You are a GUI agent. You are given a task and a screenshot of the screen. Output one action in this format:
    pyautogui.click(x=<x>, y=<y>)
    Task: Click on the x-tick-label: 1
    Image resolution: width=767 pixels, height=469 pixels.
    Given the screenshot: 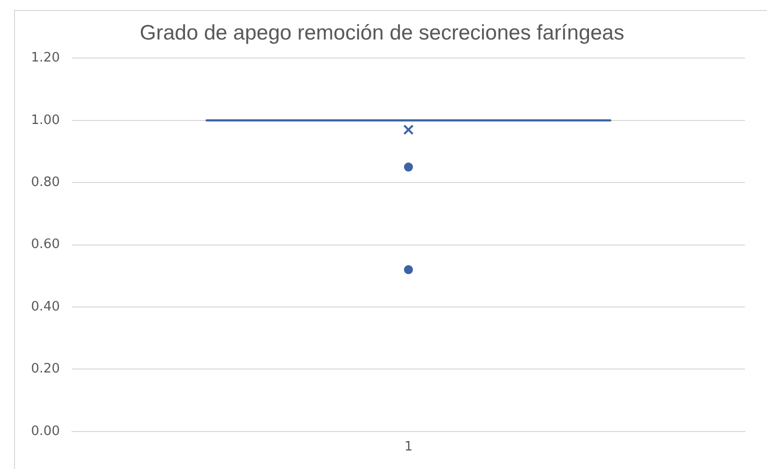 What is the action you would take?
    pyautogui.click(x=408, y=447)
    